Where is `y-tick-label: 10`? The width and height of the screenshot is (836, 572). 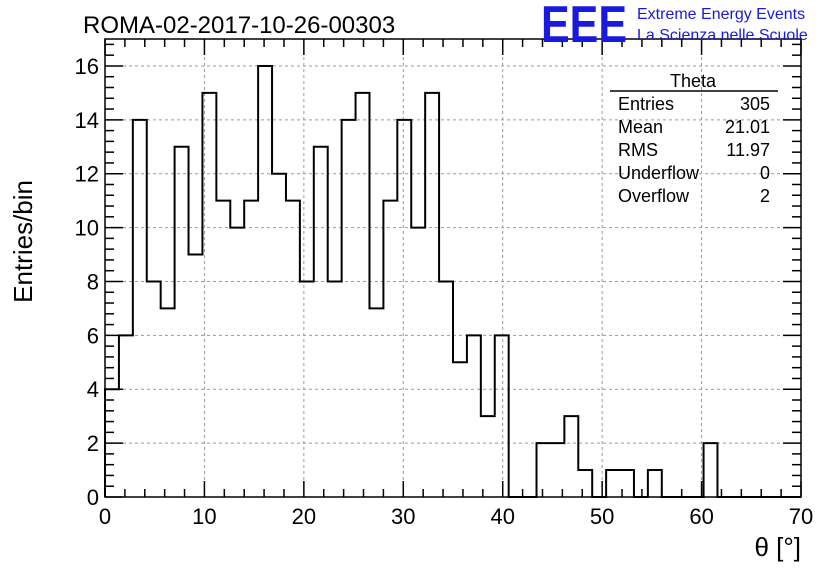
y-tick-label: 10 is located at coordinates (87, 228).